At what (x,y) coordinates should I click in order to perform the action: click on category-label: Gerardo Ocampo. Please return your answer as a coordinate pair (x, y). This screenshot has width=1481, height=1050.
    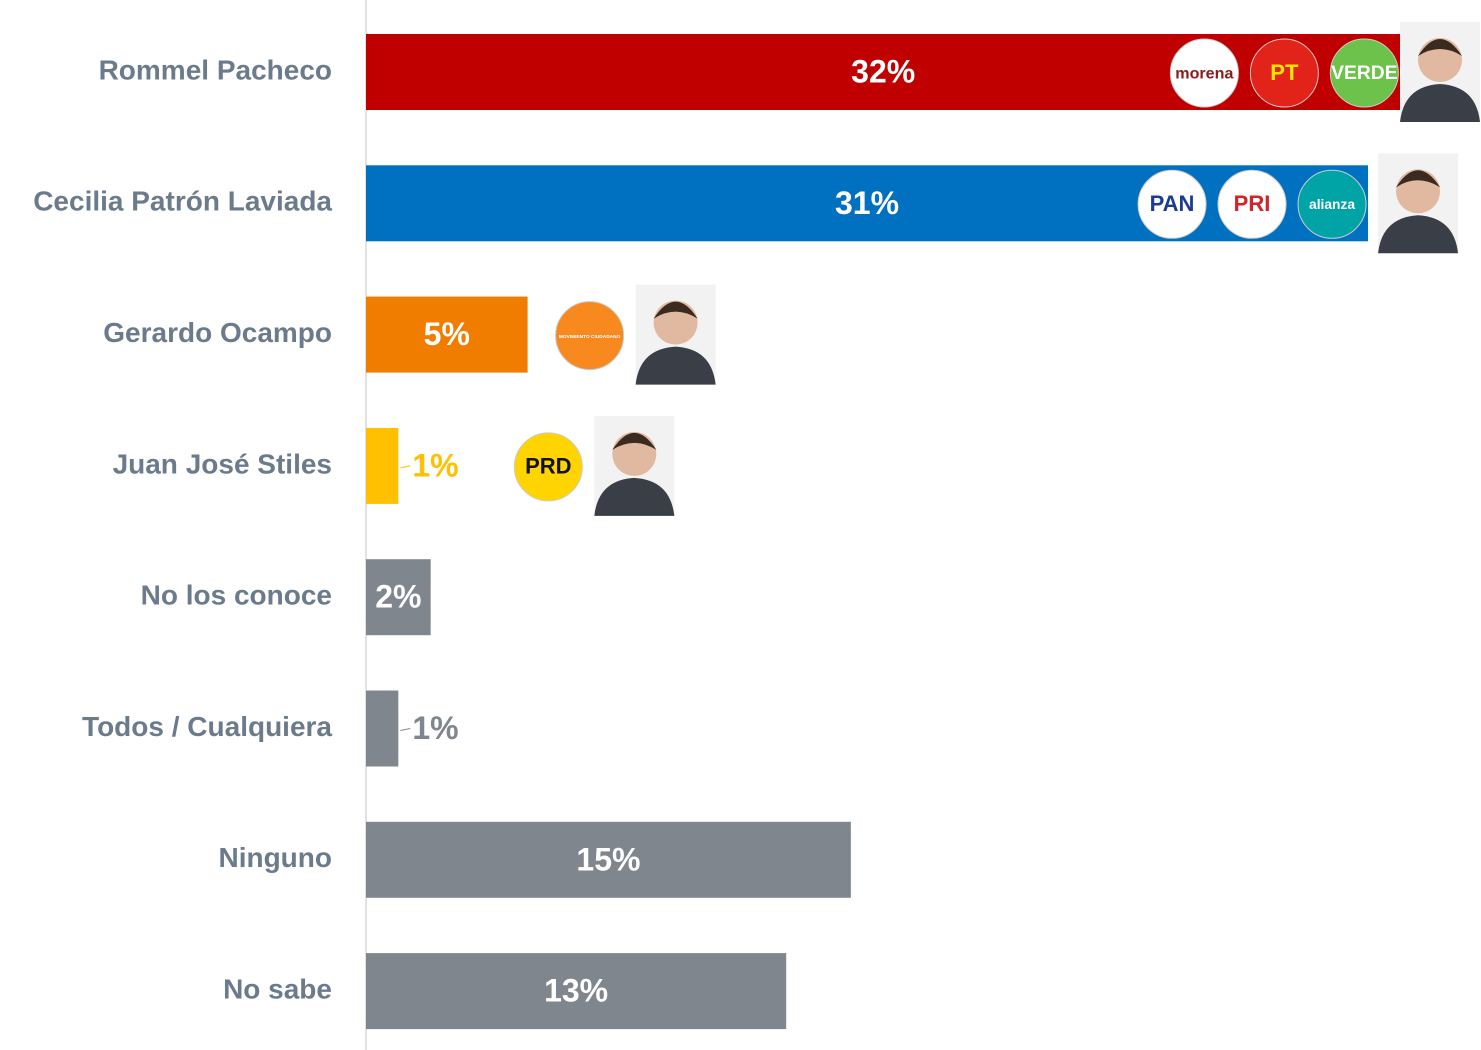
    Looking at the image, I should click on (217, 332).